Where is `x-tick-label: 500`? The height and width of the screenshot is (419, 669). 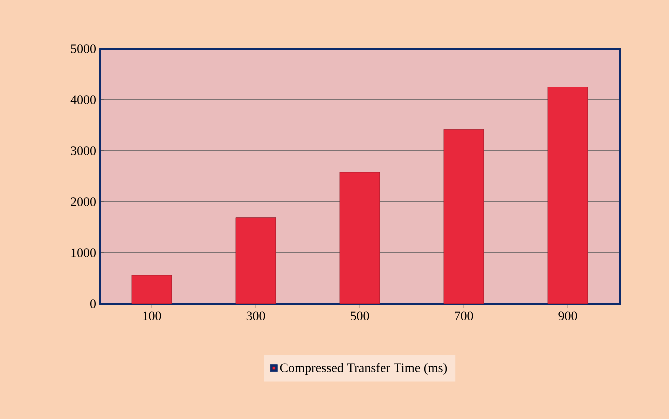
x-tick-label: 500 is located at coordinates (360, 316).